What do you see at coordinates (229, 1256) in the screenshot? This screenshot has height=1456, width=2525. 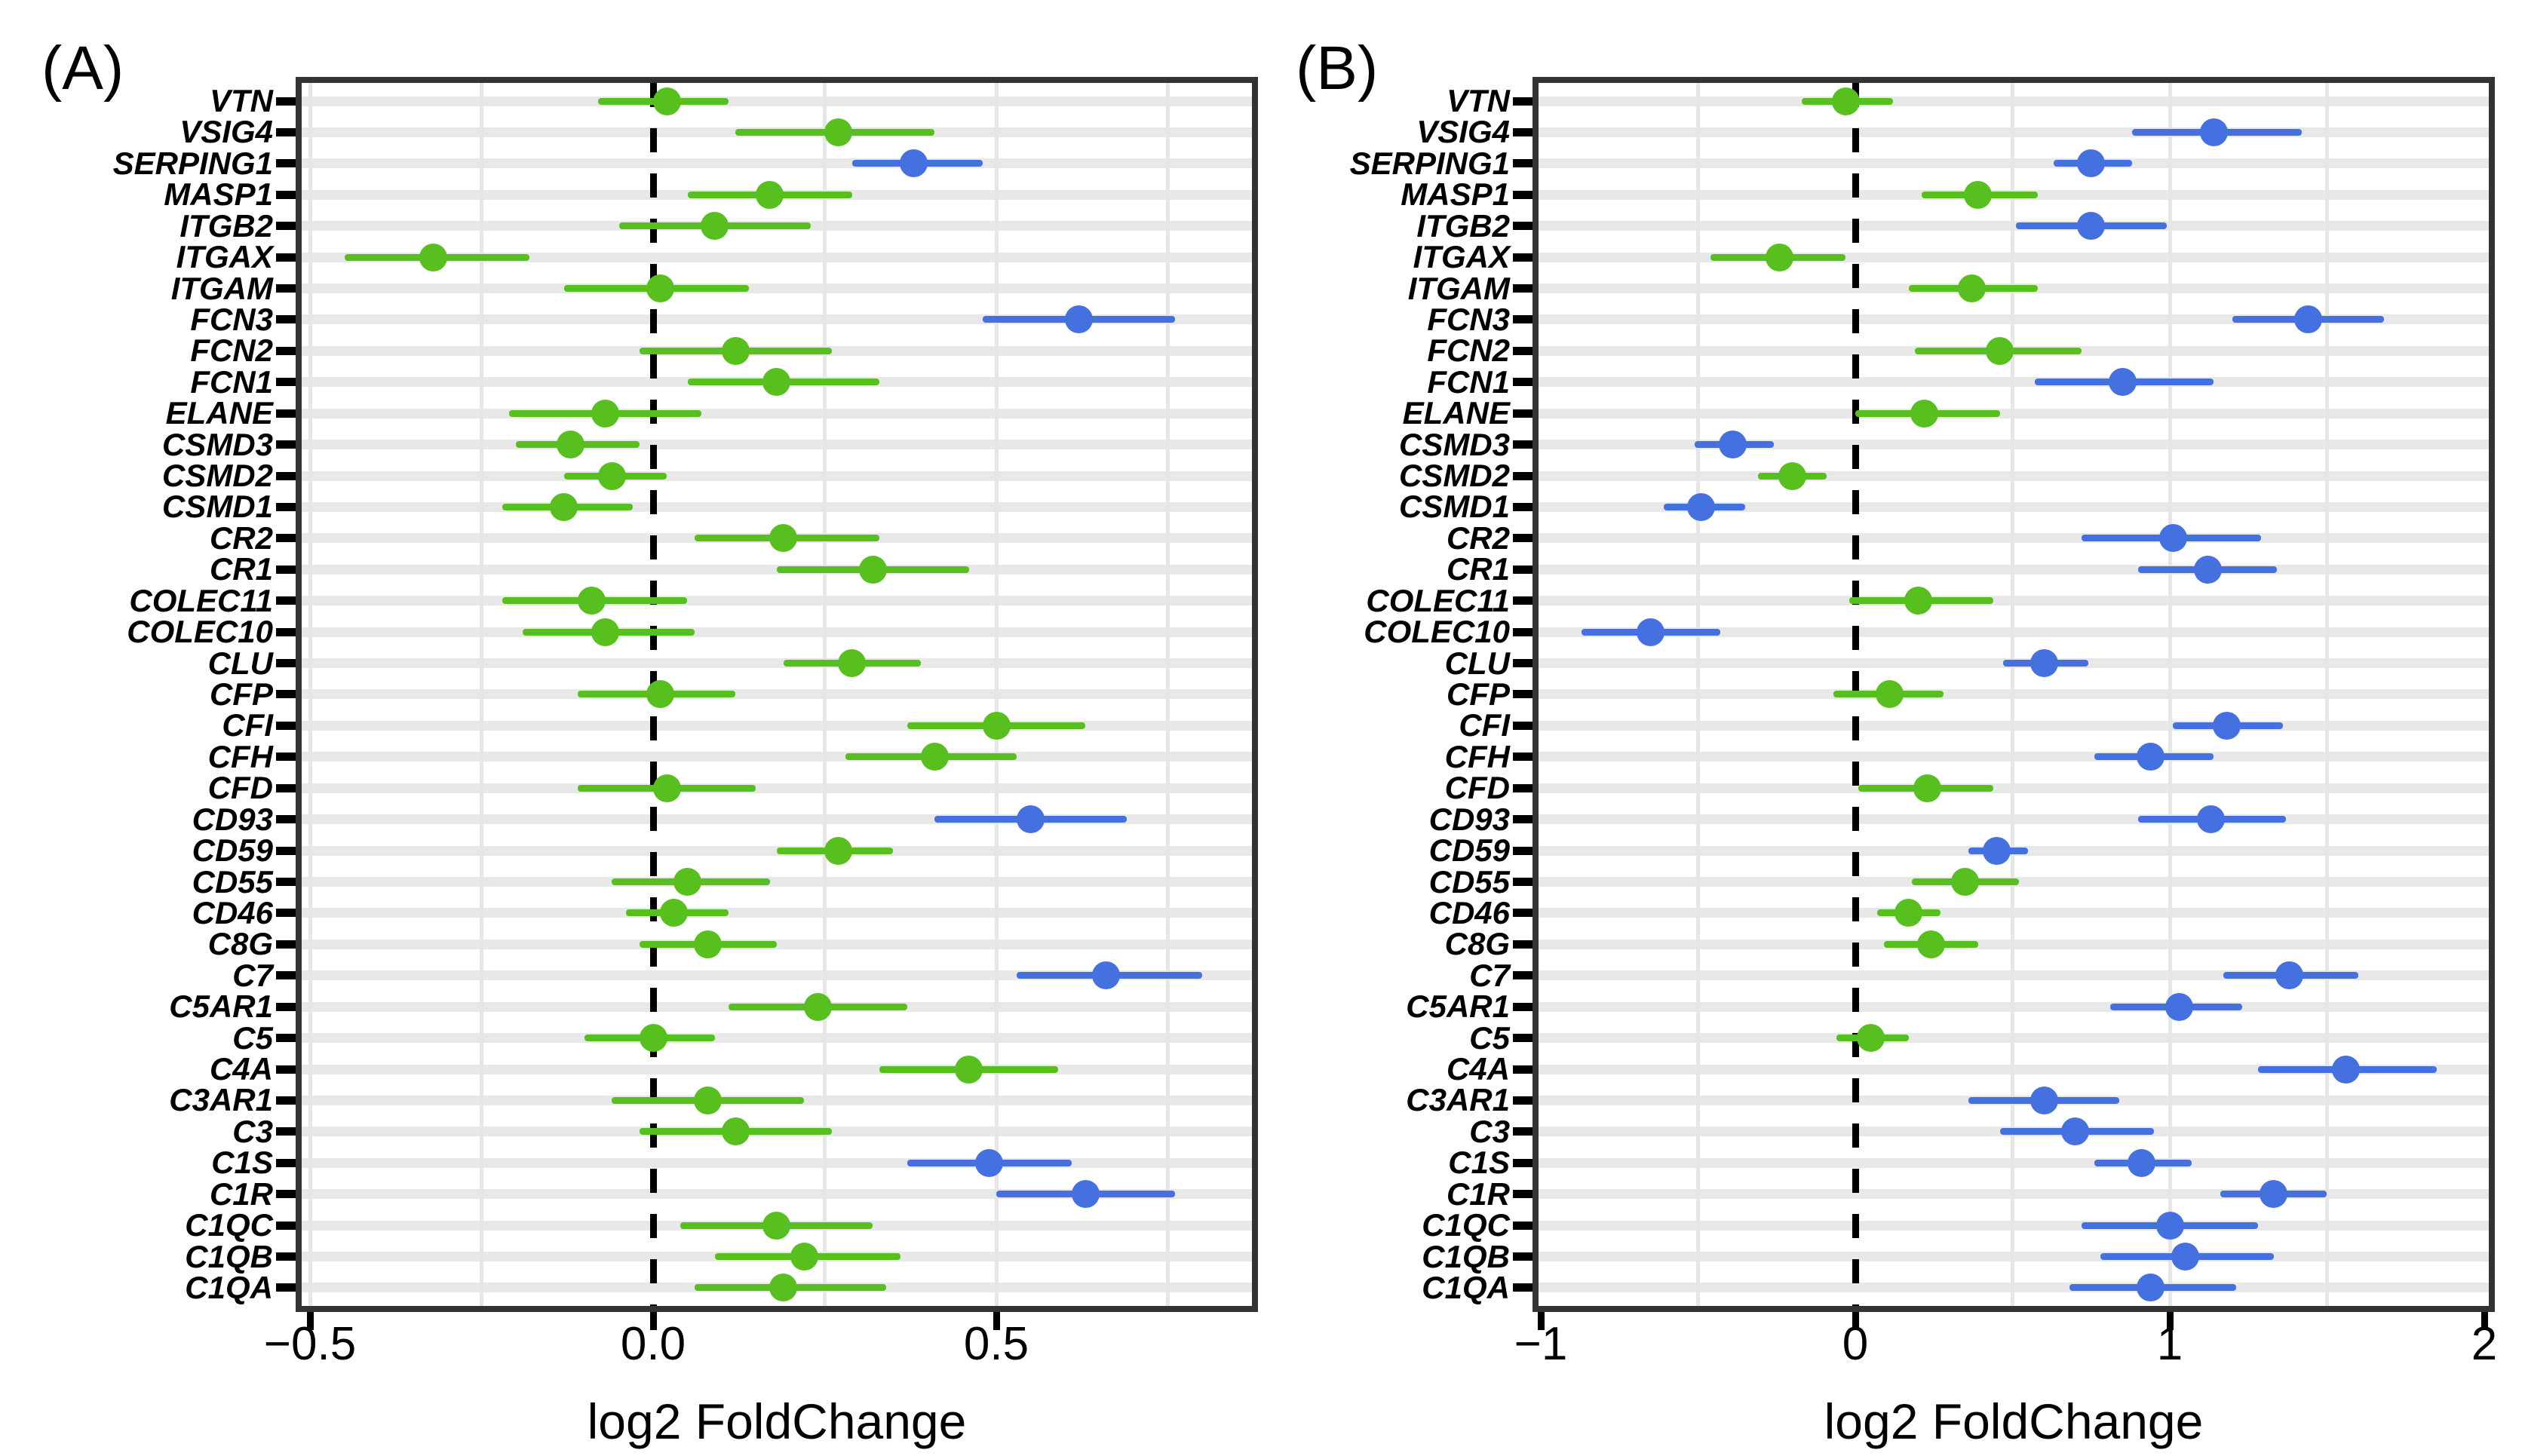 I see `gene-label: C1QB` at bounding box center [229, 1256].